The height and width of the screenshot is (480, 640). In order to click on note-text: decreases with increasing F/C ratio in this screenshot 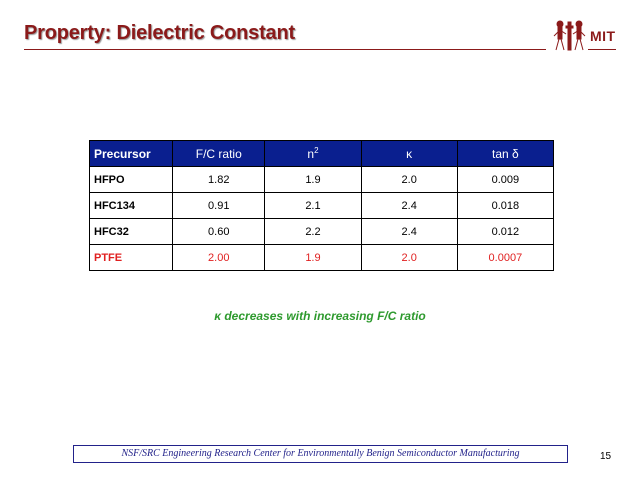, I will do `click(323, 316)`.